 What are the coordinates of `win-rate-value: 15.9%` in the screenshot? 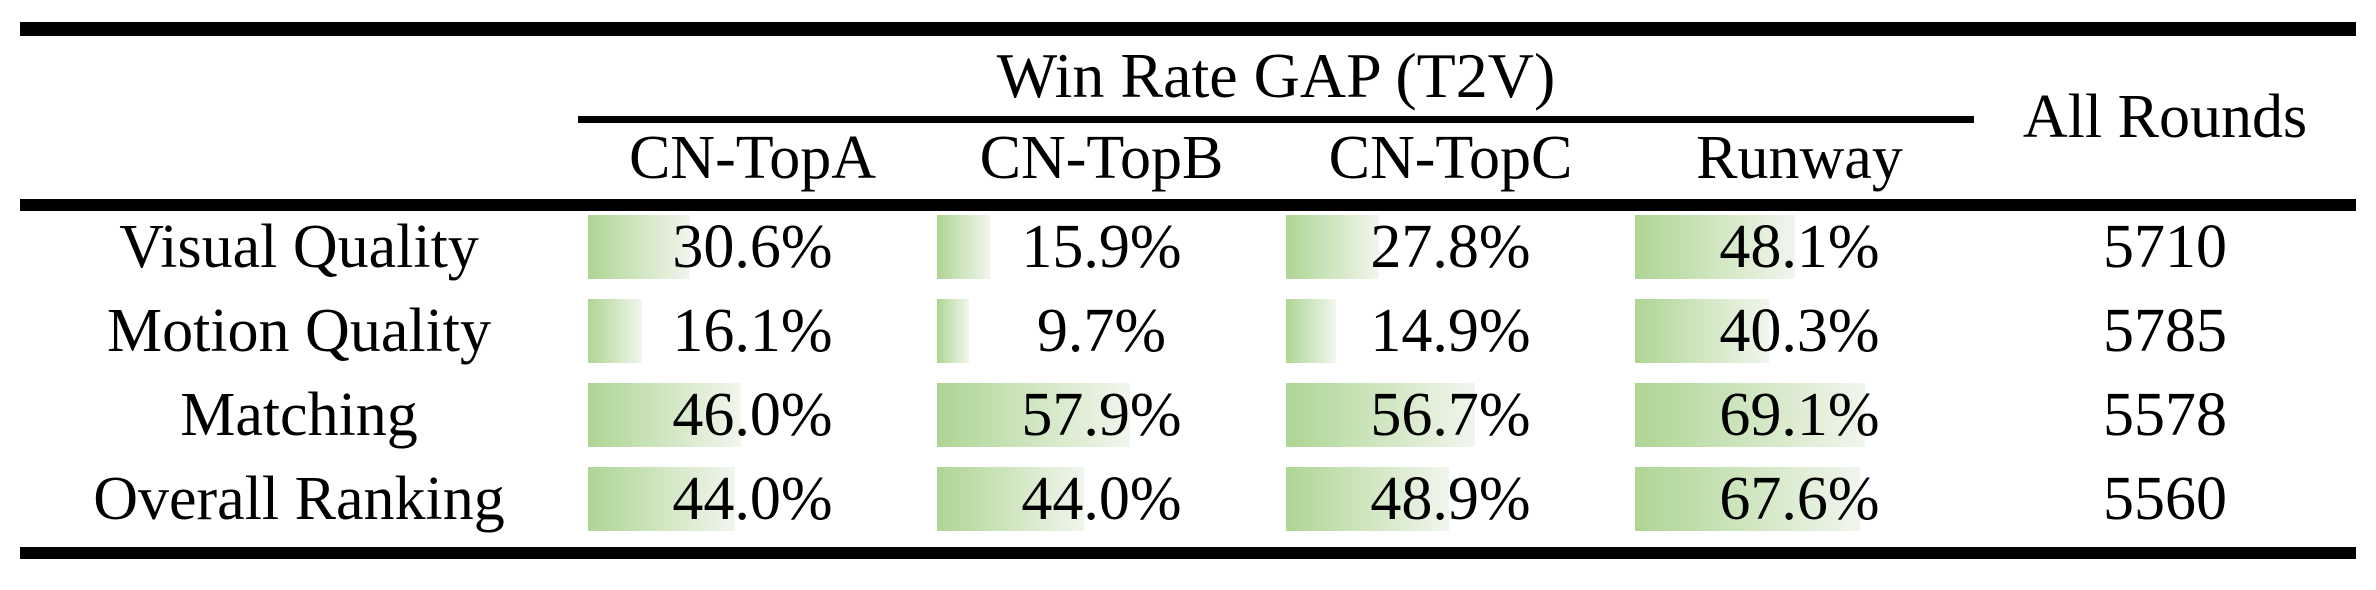 It's located at (1101, 246).